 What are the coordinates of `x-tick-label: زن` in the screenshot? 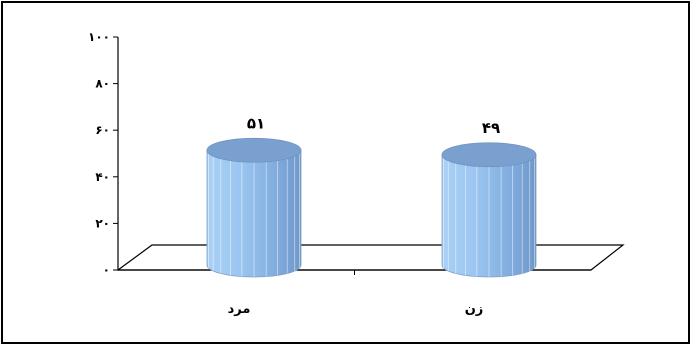 It's located at (474, 309).